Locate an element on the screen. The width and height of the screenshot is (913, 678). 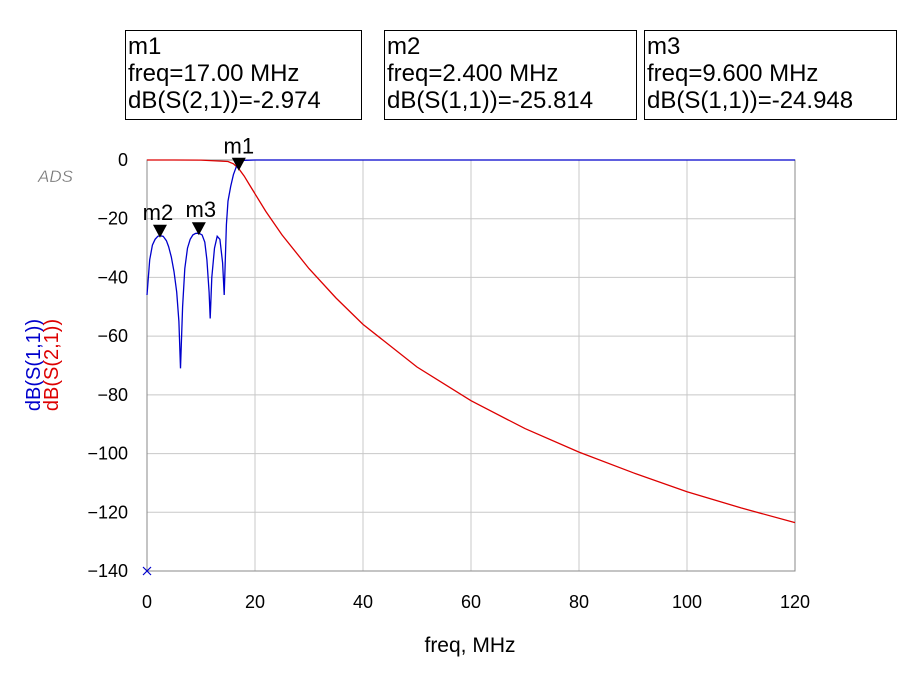
y-tick-label: −100 is located at coordinates (107, 454).